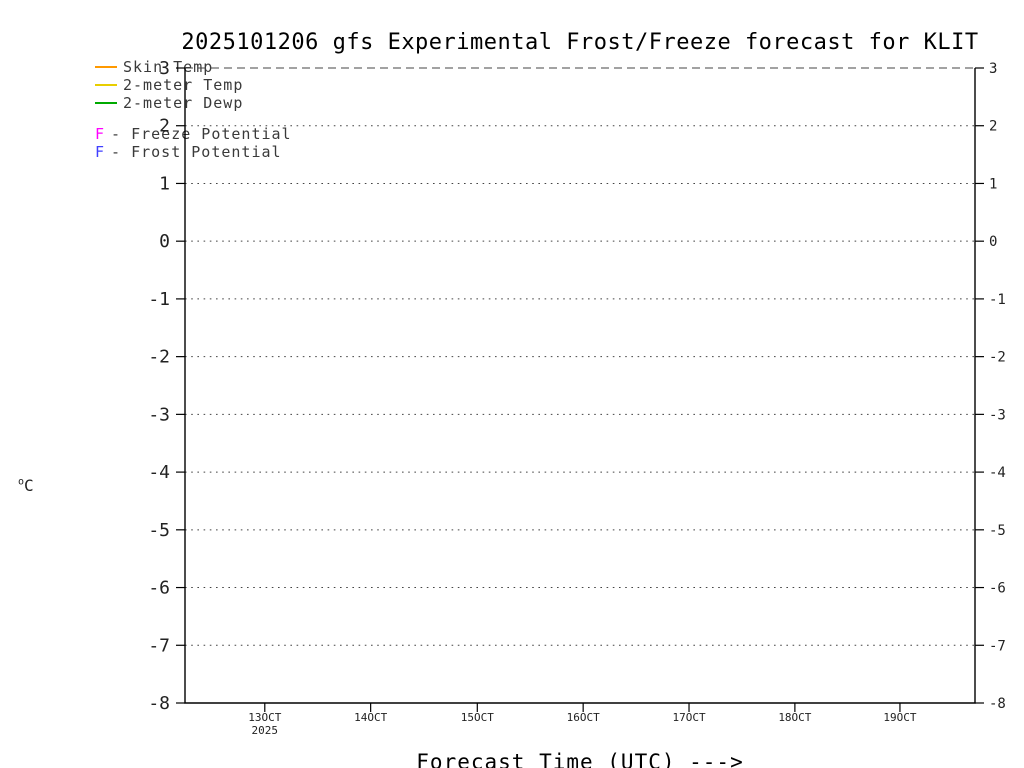 Image resolution: width=1024 pixels, height=768 pixels. I want to click on svg-text: 14OCT, so click(370, 717).